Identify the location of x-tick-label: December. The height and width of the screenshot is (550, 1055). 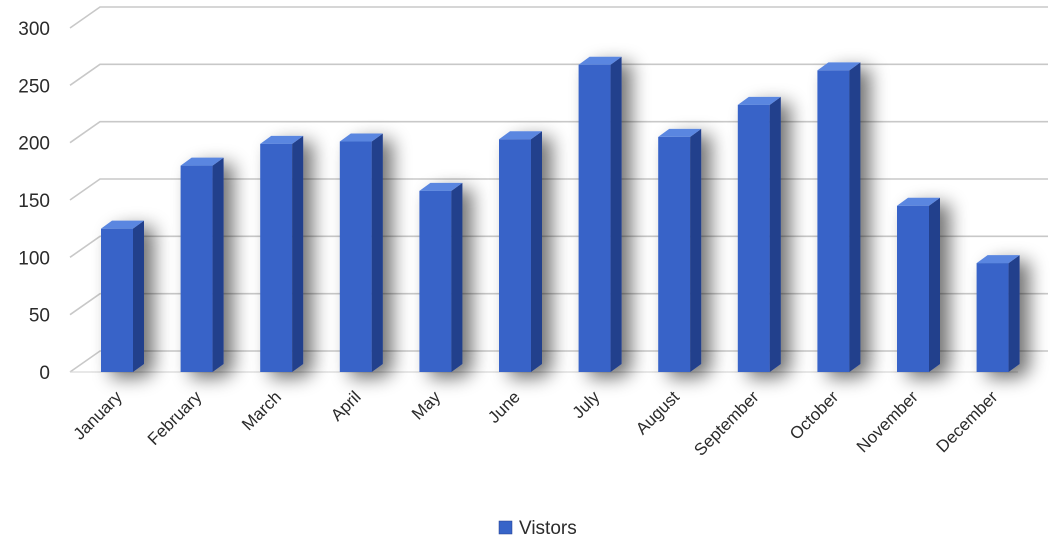
(967, 421).